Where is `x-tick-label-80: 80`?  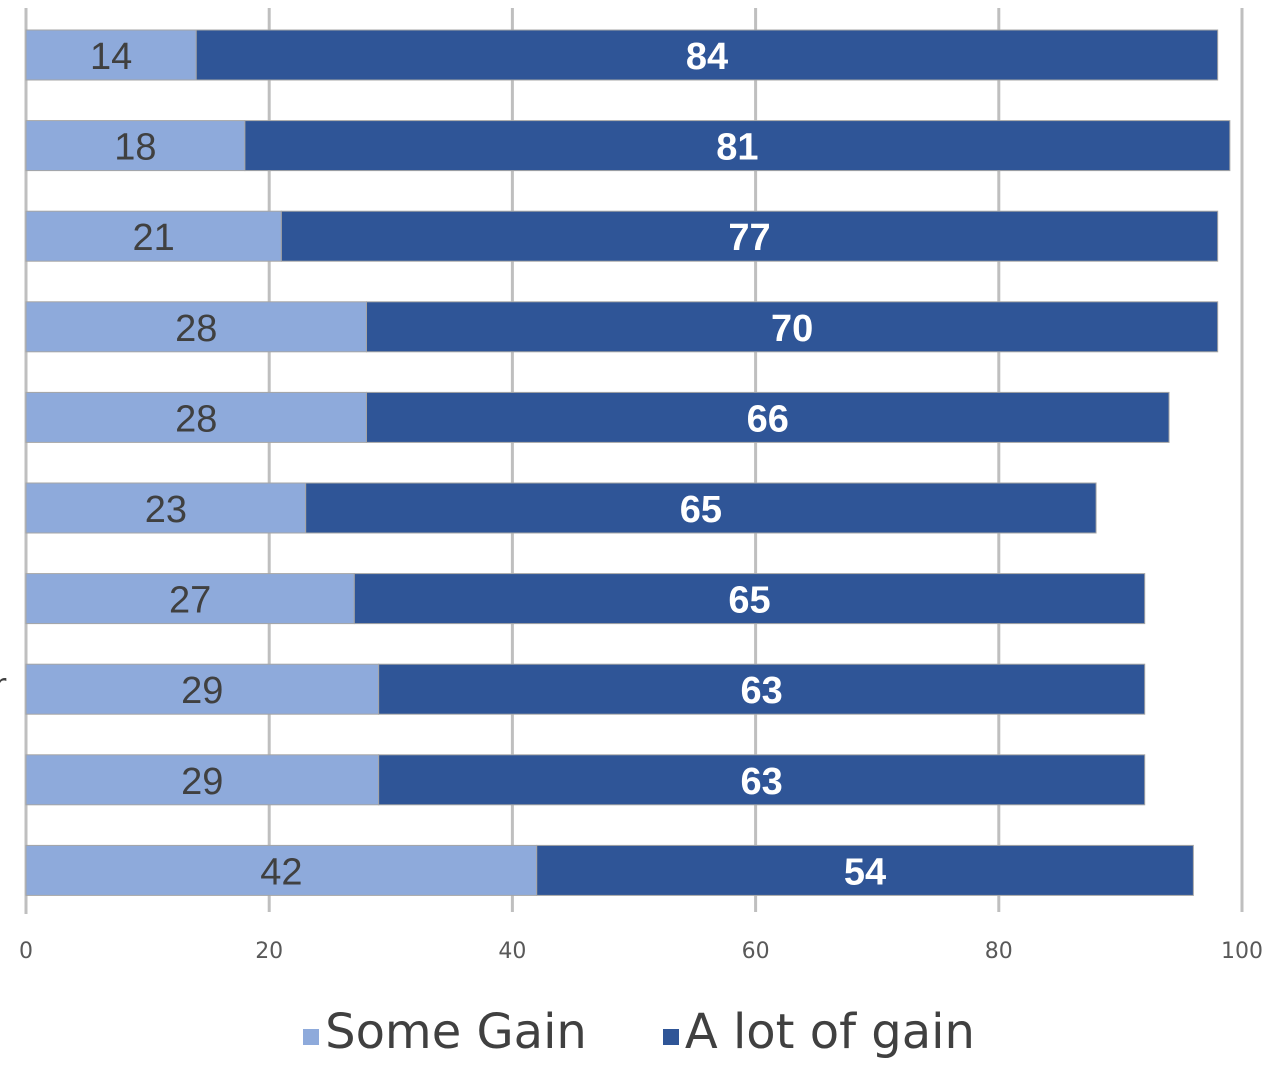
x-tick-label-80: 80 is located at coordinates (999, 951).